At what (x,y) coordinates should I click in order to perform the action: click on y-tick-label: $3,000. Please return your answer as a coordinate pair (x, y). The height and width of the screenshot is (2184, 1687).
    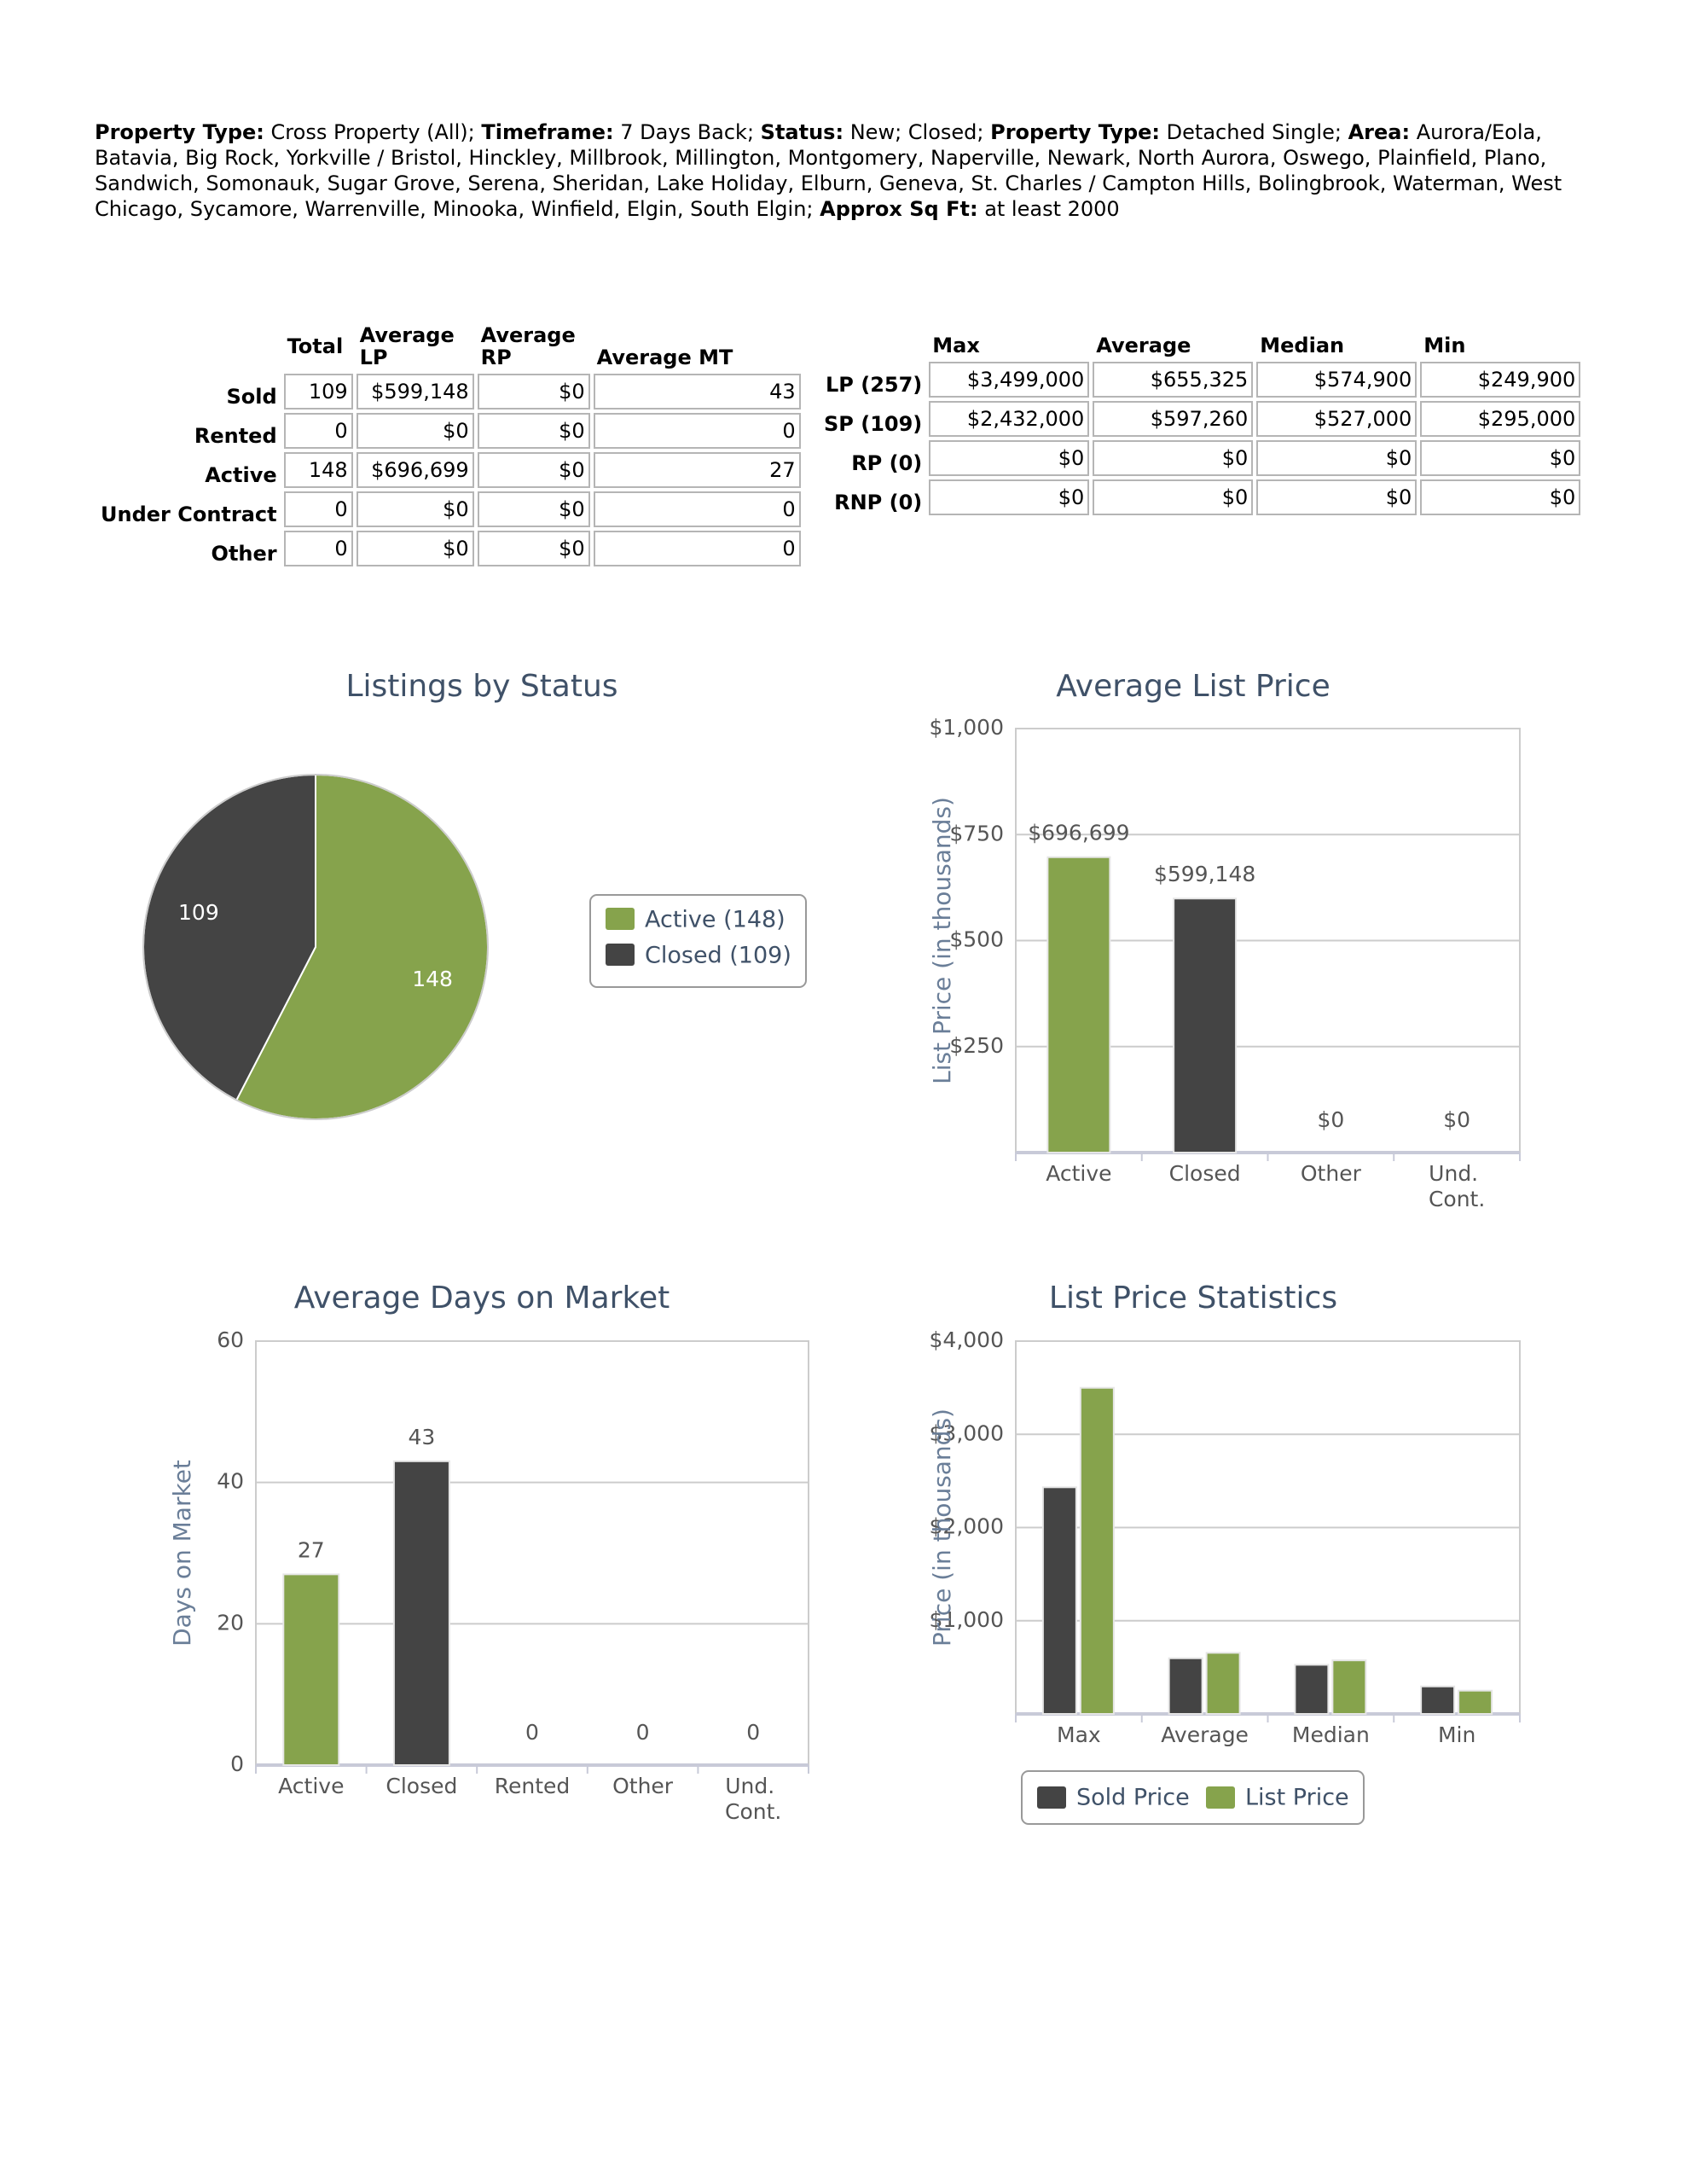
    Looking at the image, I should click on (967, 1432).